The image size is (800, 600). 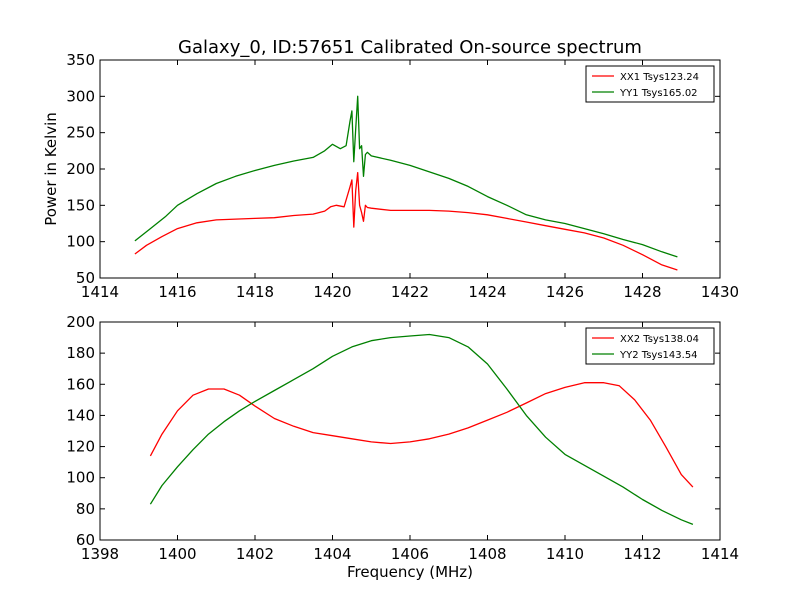 I want to click on y-tick-label: 150, so click(x=80, y=205).